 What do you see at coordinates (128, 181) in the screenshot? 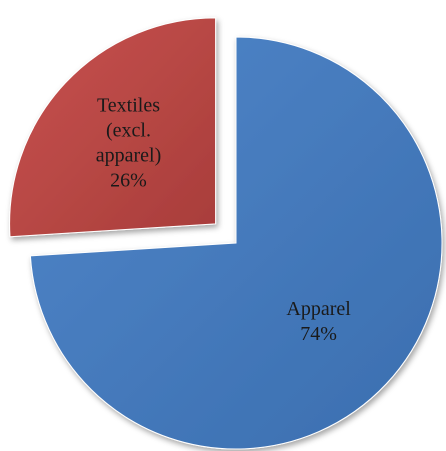
I see `pie-slice-value-label: 26%` at bounding box center [128, 181].